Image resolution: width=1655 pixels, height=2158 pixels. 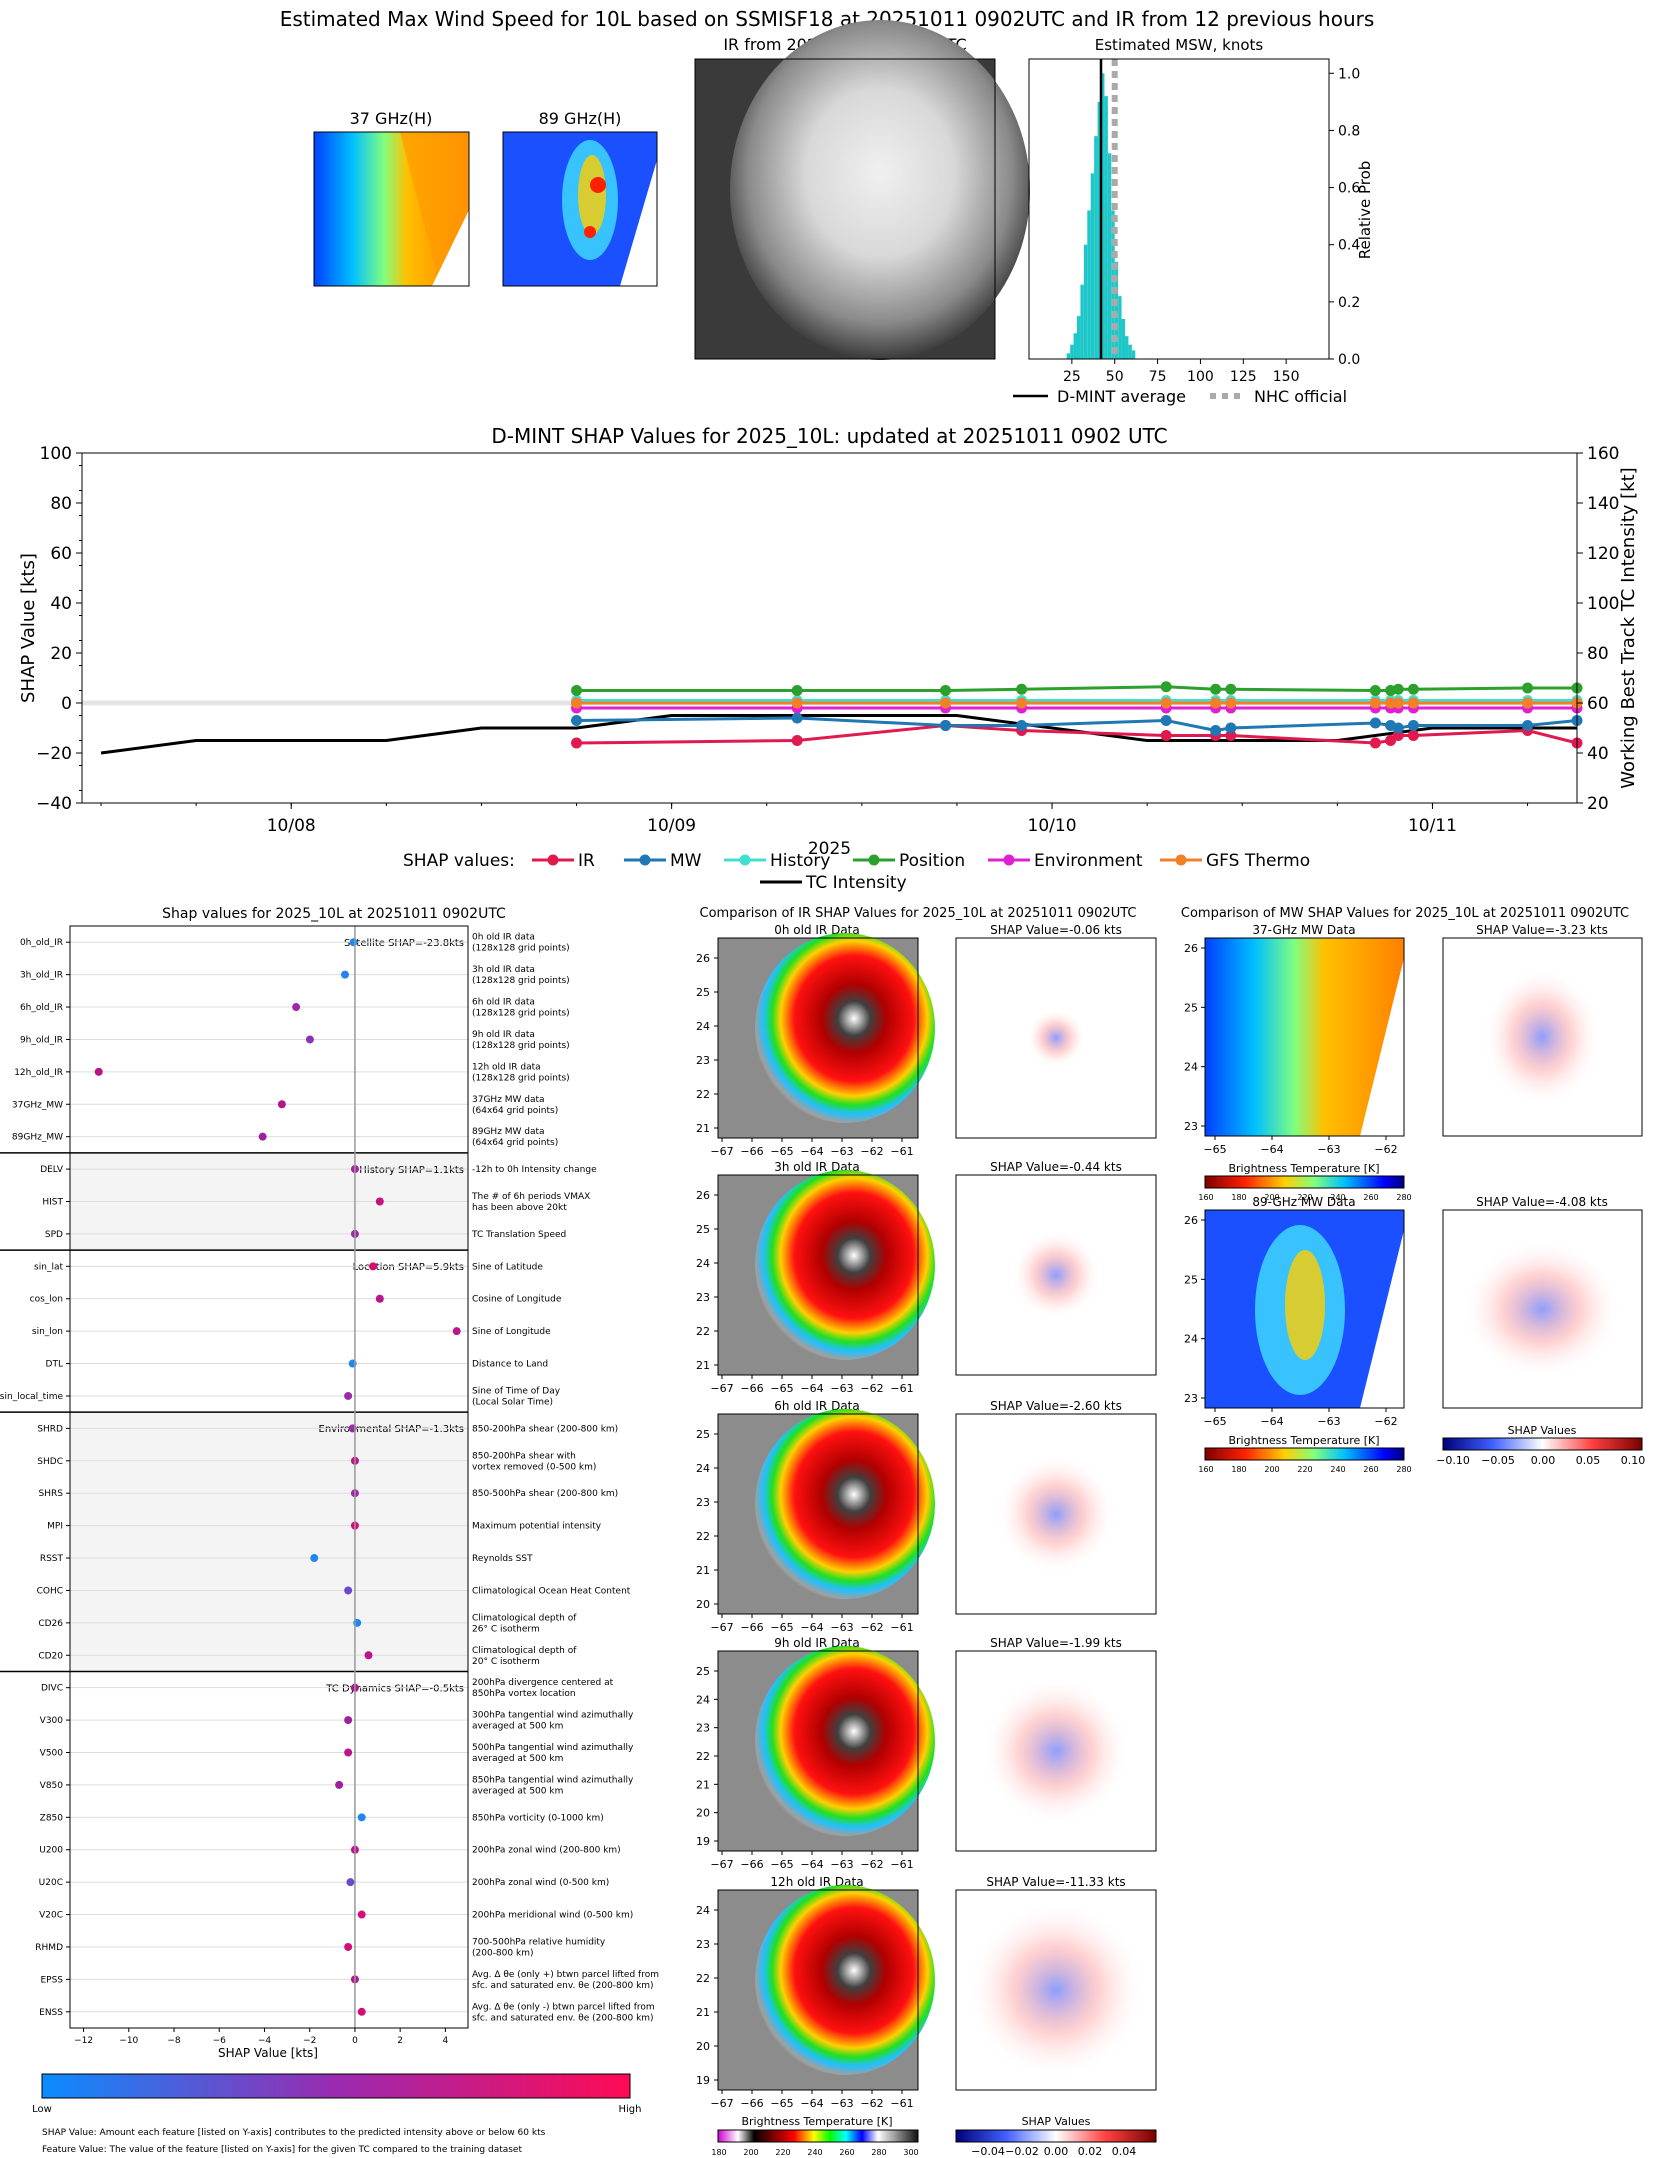 I want to click on series-point-ir, so click(x=1375, y=743).